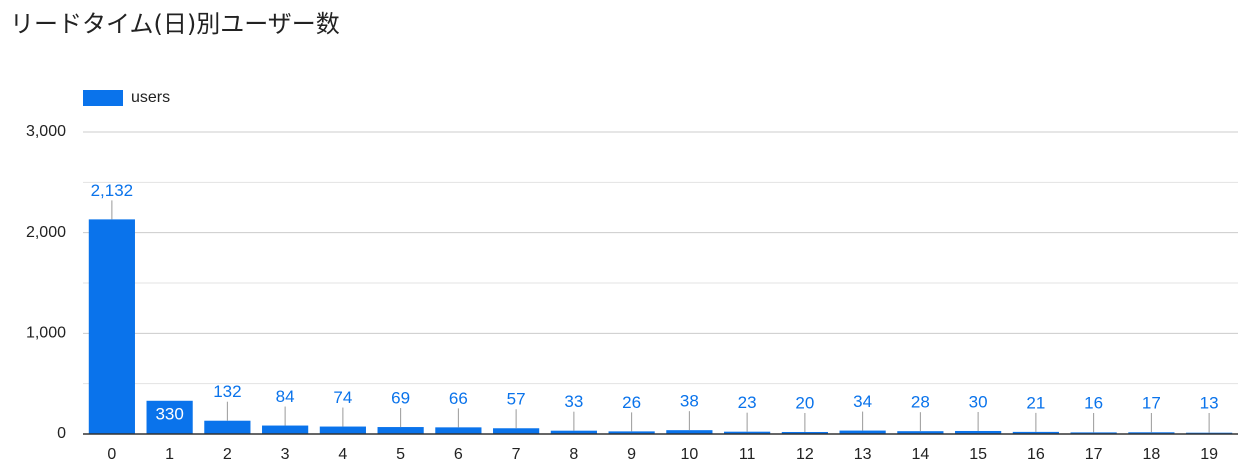  Describe the element at coordinates (805, 454) in the screenshot. I see `x-tick-label: 12` at that location.